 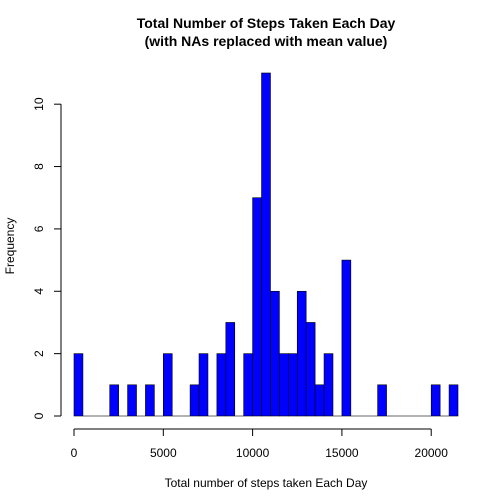 I want to click on x-axis-label: Total number of steps taken Each Day, so click(x=266, y=483).